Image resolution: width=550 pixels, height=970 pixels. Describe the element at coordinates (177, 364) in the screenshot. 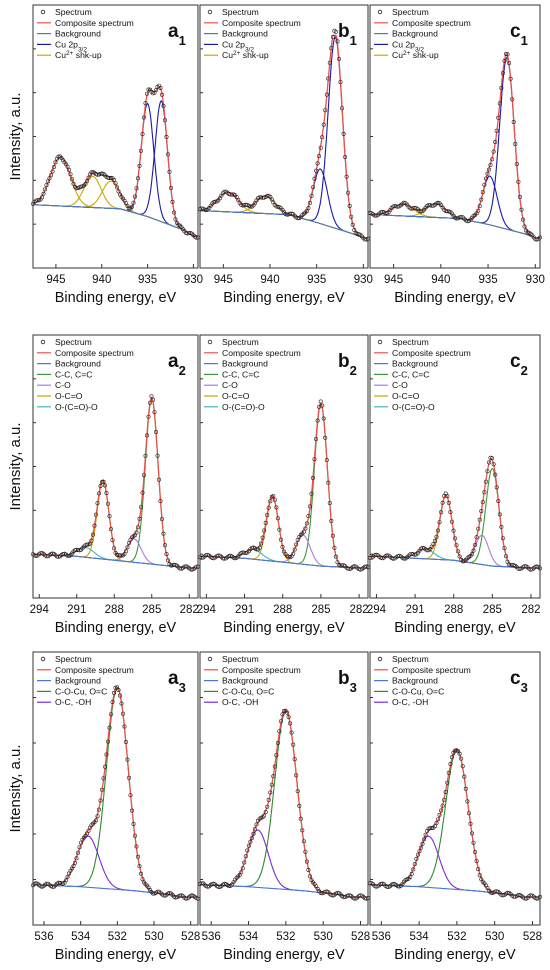

I see `panel-label: a2` at that location.